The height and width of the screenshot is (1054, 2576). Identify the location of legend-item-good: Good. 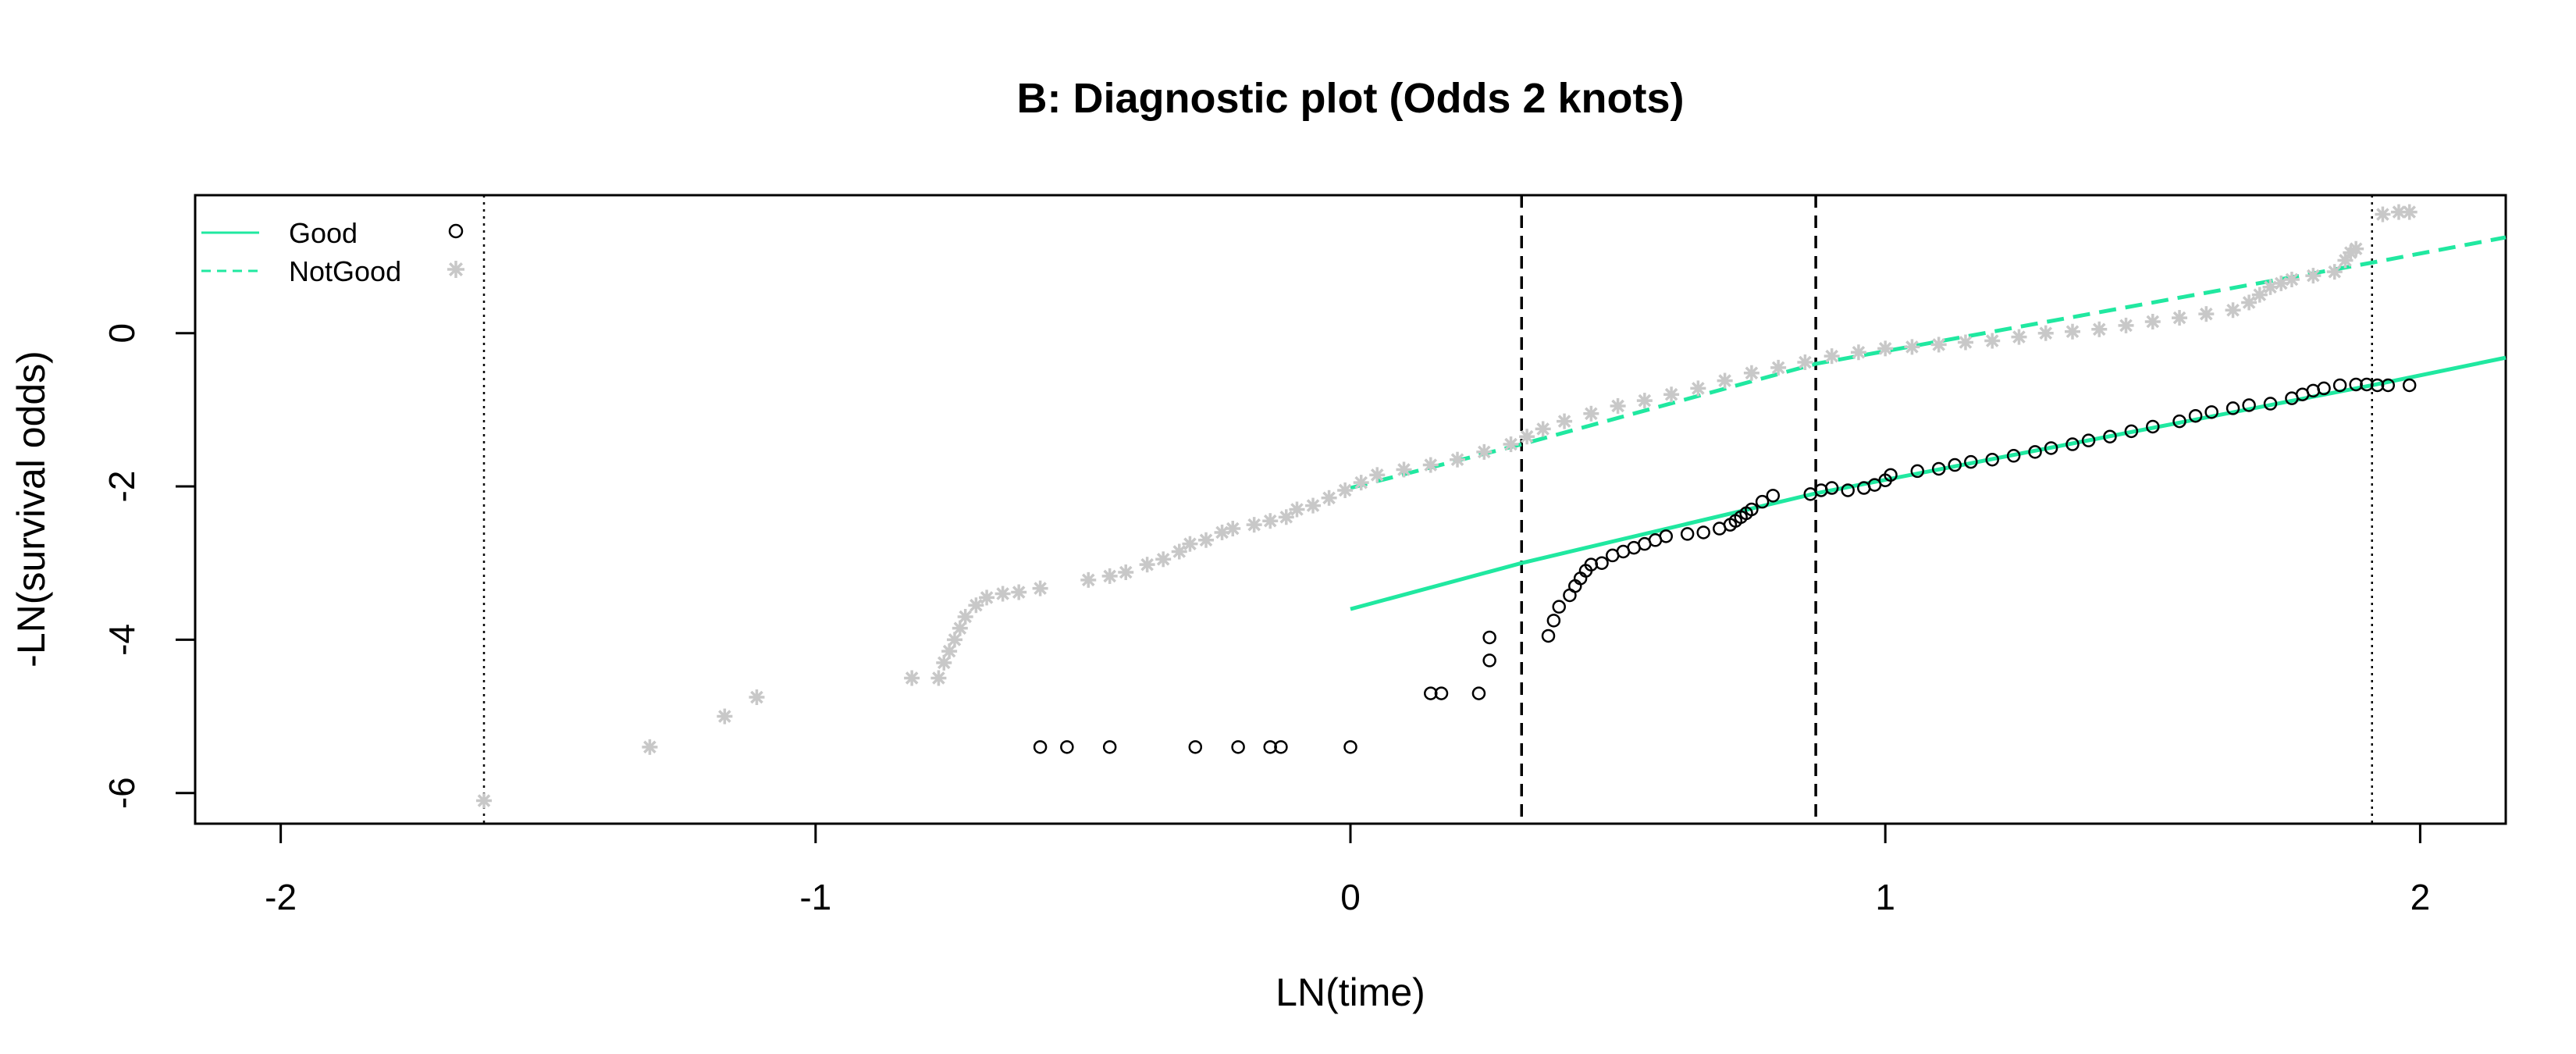
(332, 233).